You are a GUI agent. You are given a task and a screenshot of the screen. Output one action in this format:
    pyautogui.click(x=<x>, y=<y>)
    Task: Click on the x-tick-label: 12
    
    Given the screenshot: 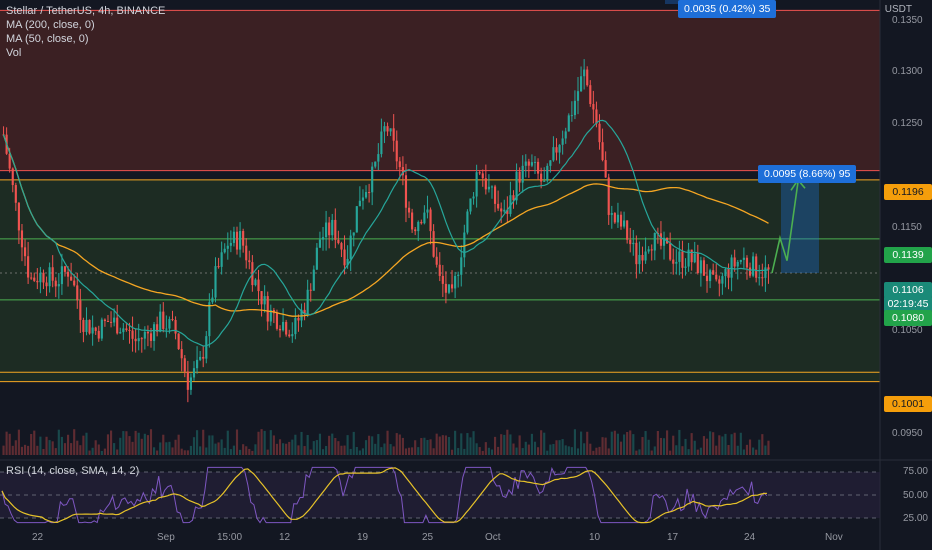 What is the action you would take?
    pyautogui.click(x=285, y=537)
    